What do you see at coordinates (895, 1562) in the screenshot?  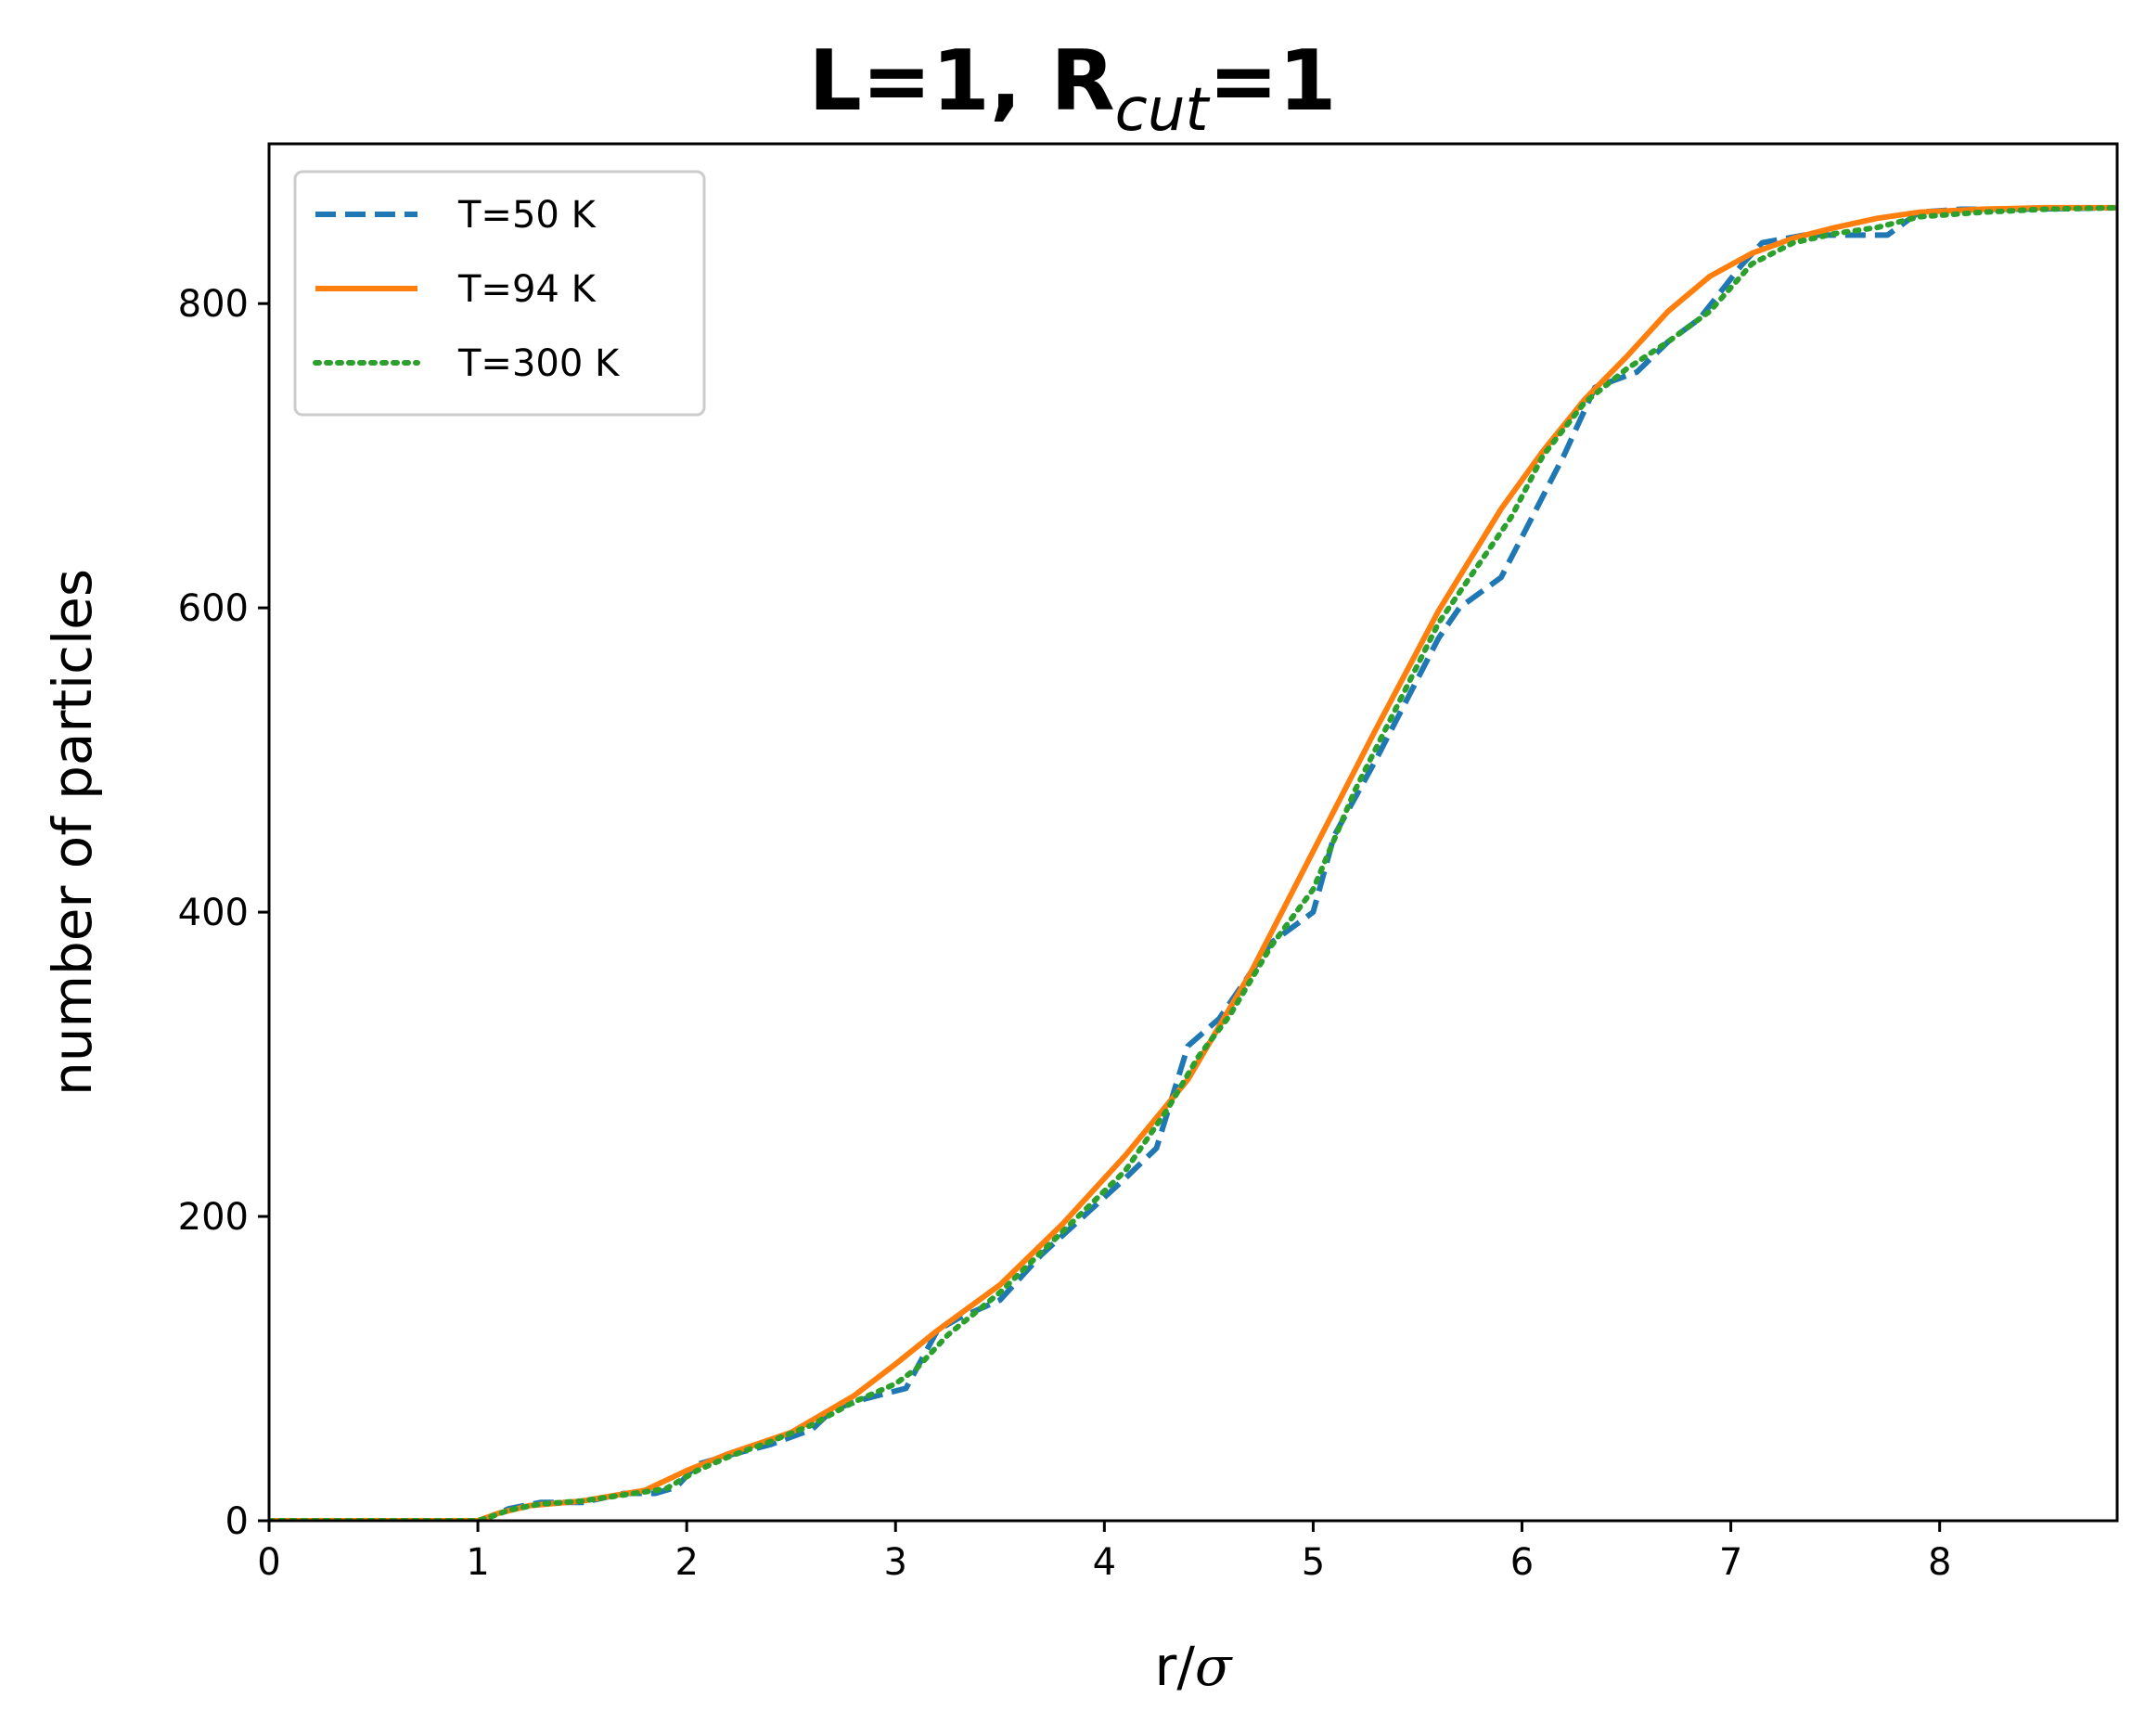 I see `x-tick-label: 3` at bounding box center [895, 1562].